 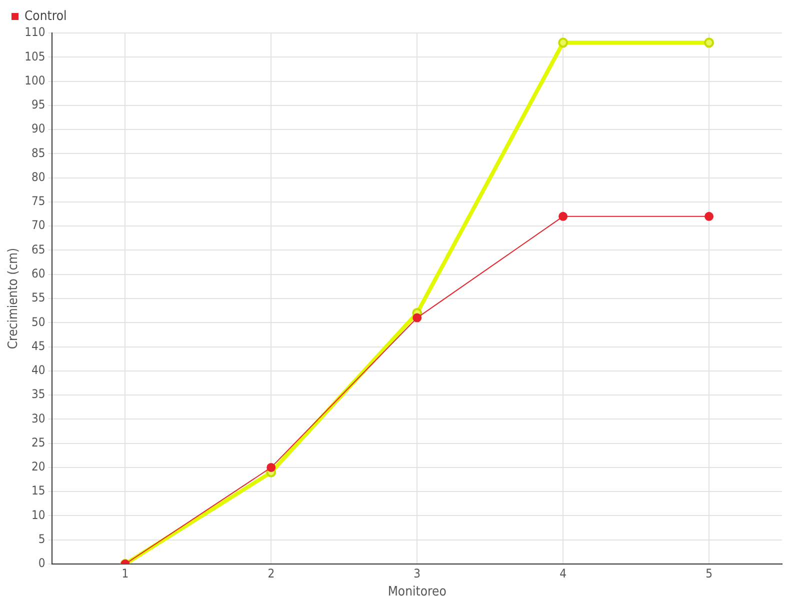 What do you see at coordinates (417, 592) in the screenshot?
I see `x-axis-title: Monitoreo` at bounding box center [417, 592].